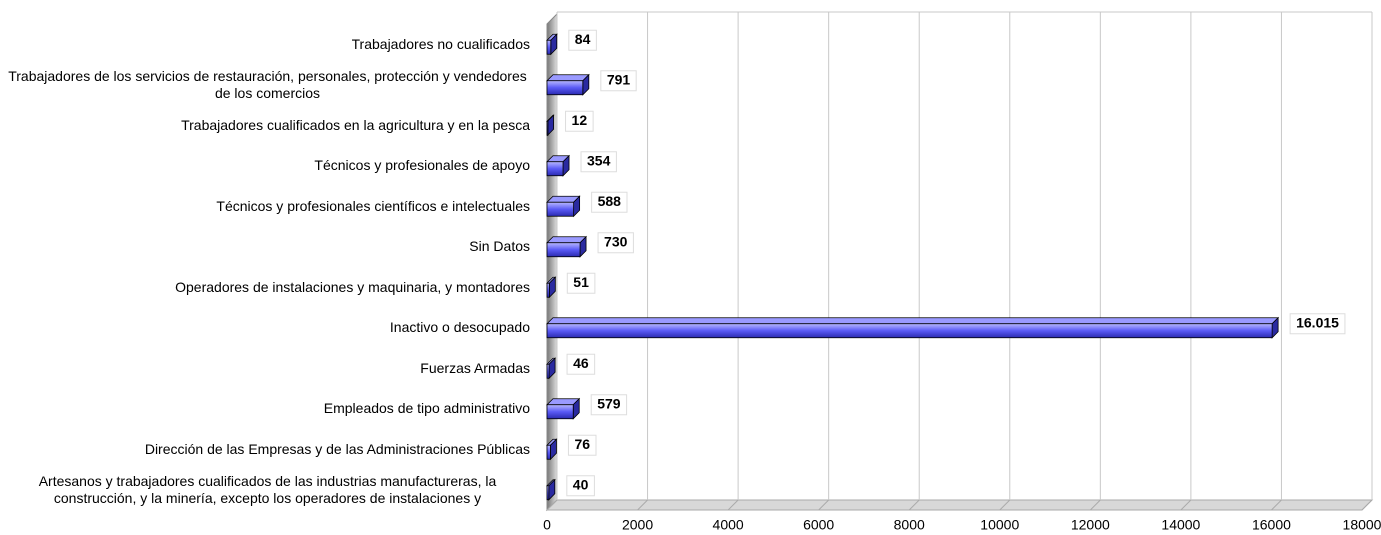  I want to click on y-tick-label-box: Trabajadores no cualificados, so click(265, 44).